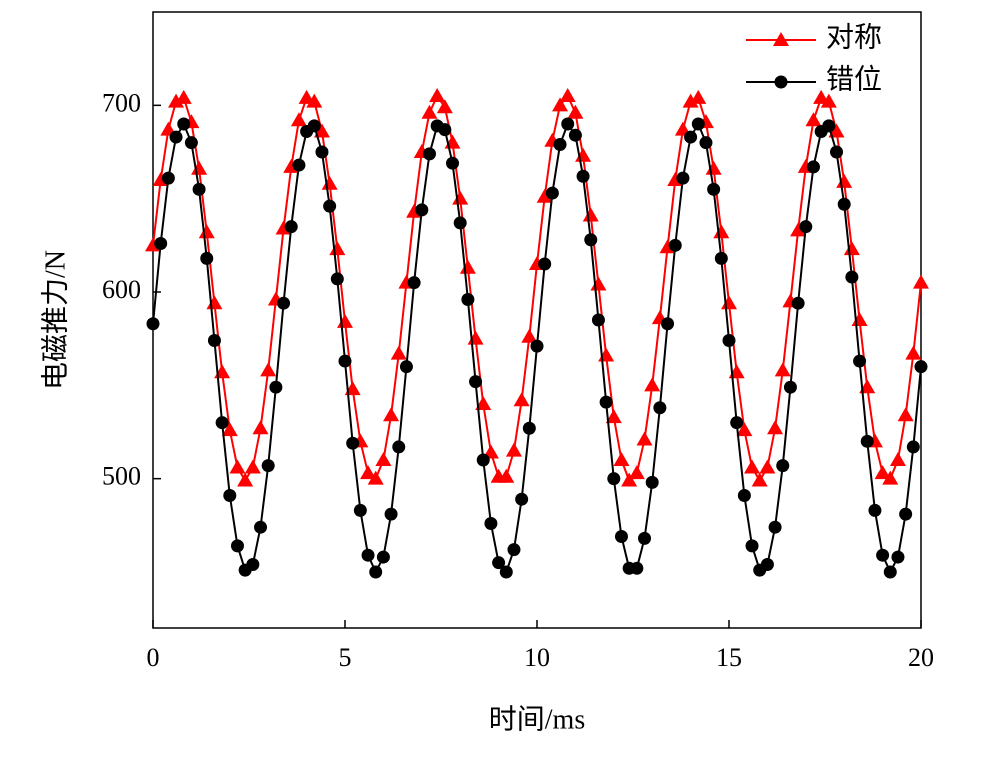 The image size is (1000, 758). I want to click on x-axis-label: 时间/ms, so click(537, 719).